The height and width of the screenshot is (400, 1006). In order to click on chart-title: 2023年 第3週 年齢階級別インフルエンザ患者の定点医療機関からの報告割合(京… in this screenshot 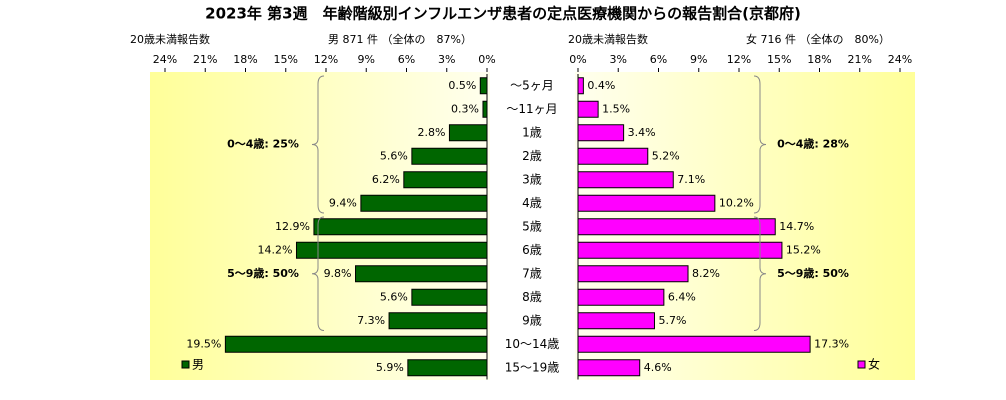, I will do `click(503, 14)`.